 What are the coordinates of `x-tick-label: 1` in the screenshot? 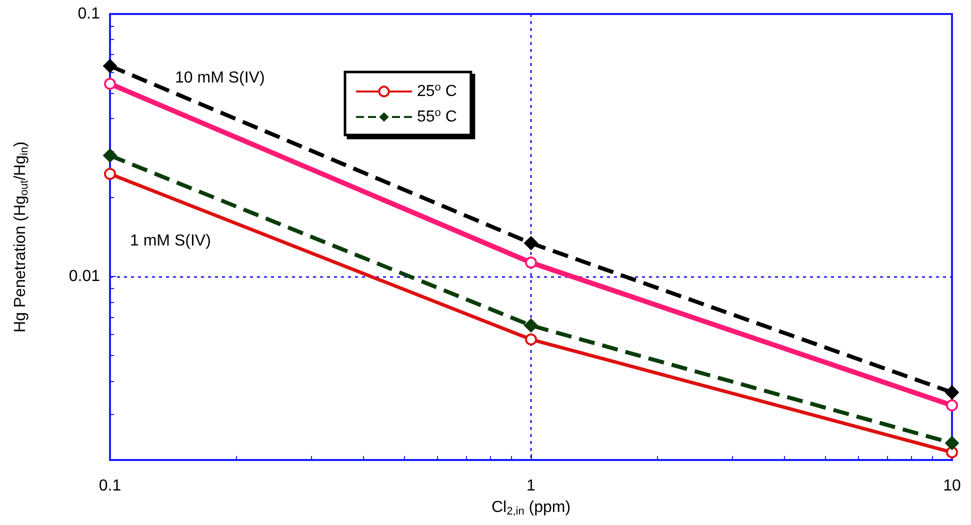 It's located at (531, 486).